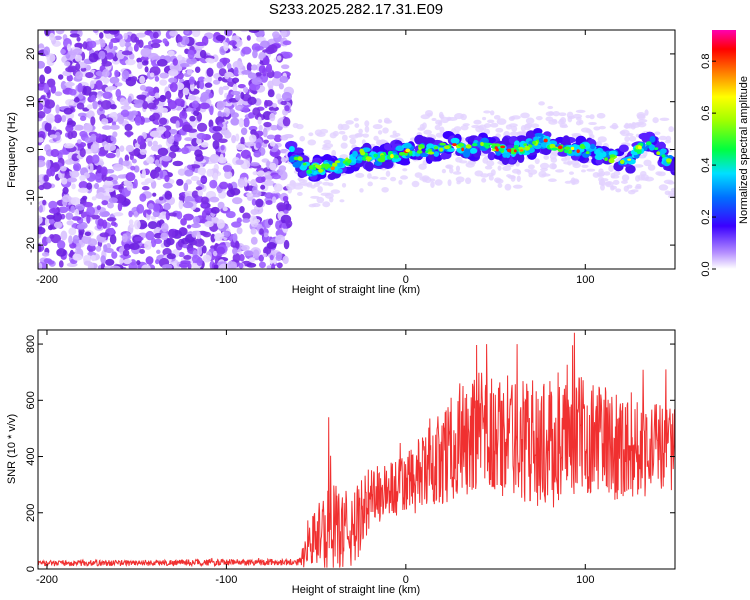  I want to click on colorbar-tick-label: 0.6, so click(706, 112).